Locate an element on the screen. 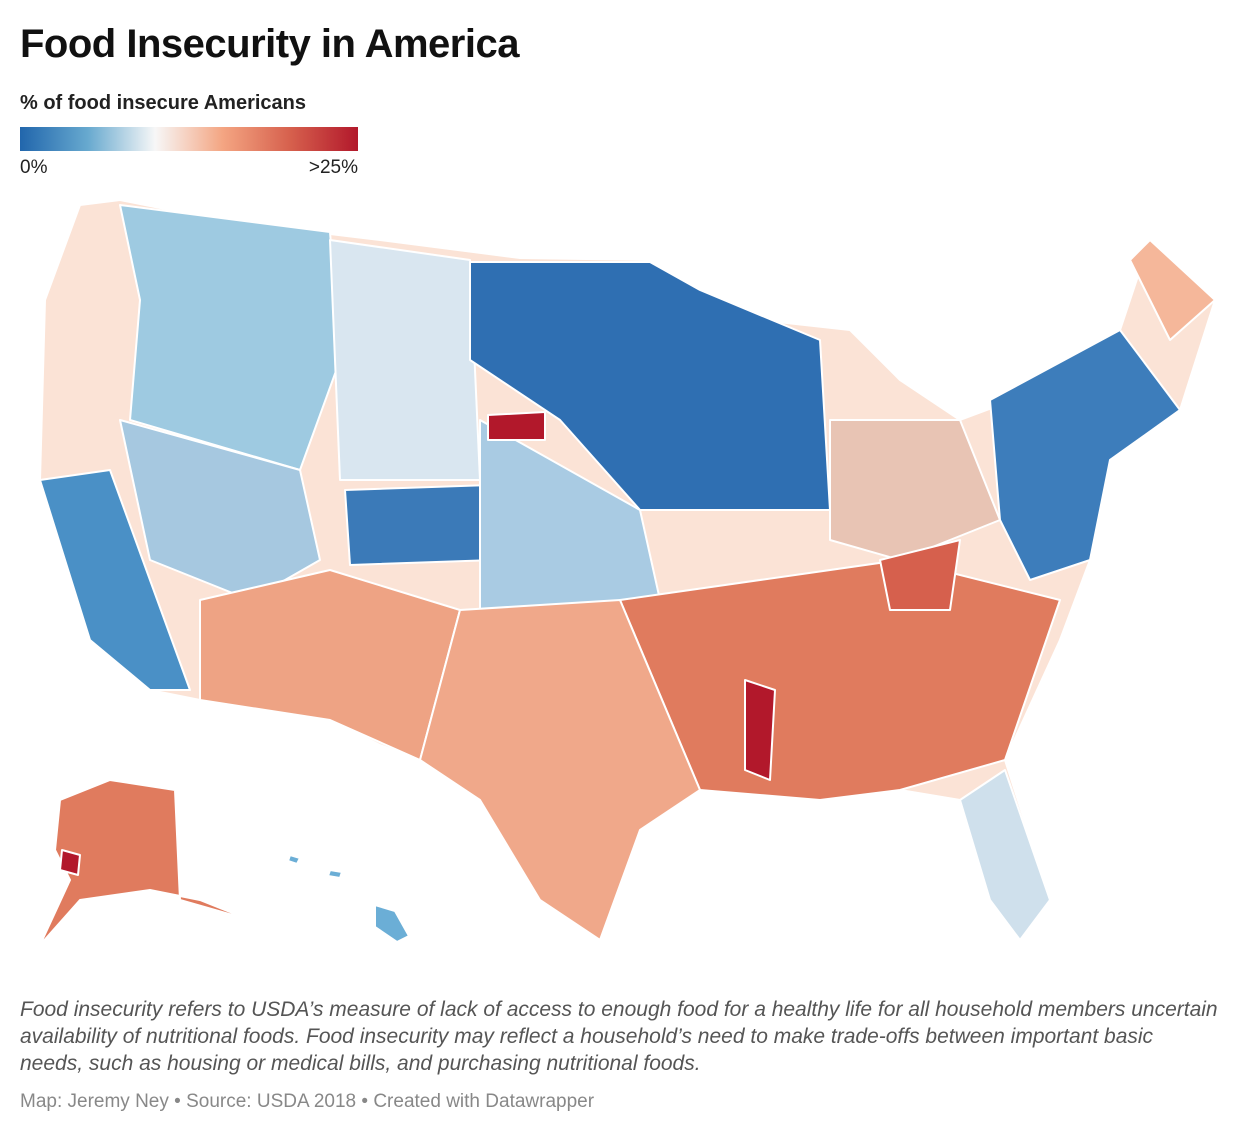 This screenshot has width=1240, height=1136. title: Food Insecurity in America is located at coordinates (269, 44).